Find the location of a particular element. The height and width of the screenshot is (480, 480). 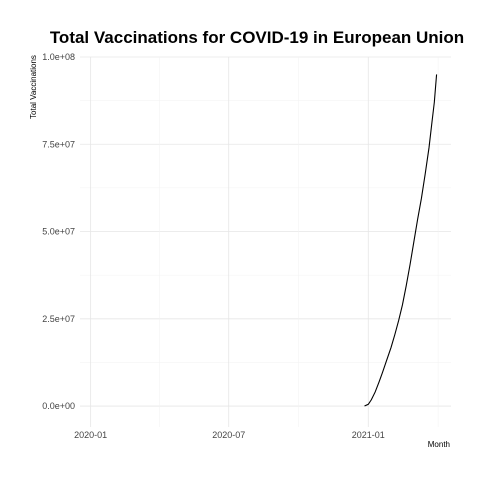

x-tick-label: 2020-07 is located at coordinates (228, 435).